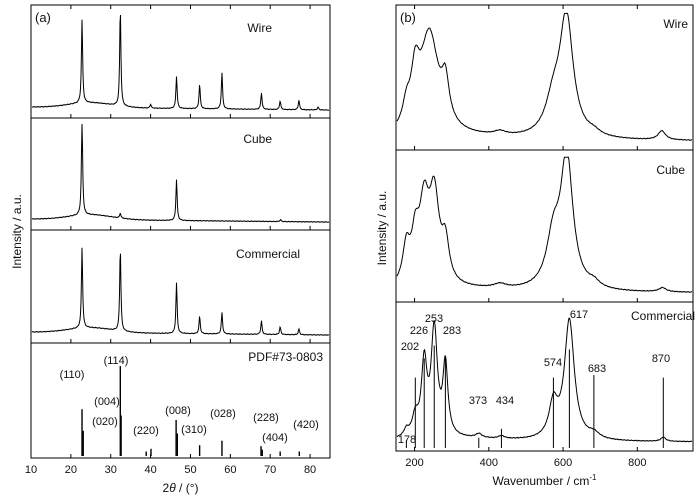  Describe the element at coordinates (107, 402) in the screenshot. I see `reference-label-004: (004)` at that location.